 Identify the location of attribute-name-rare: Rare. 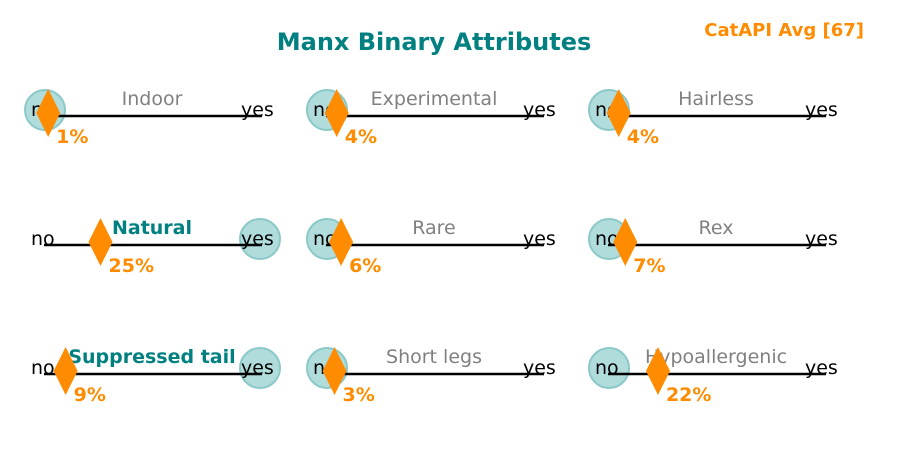
(434, 228).